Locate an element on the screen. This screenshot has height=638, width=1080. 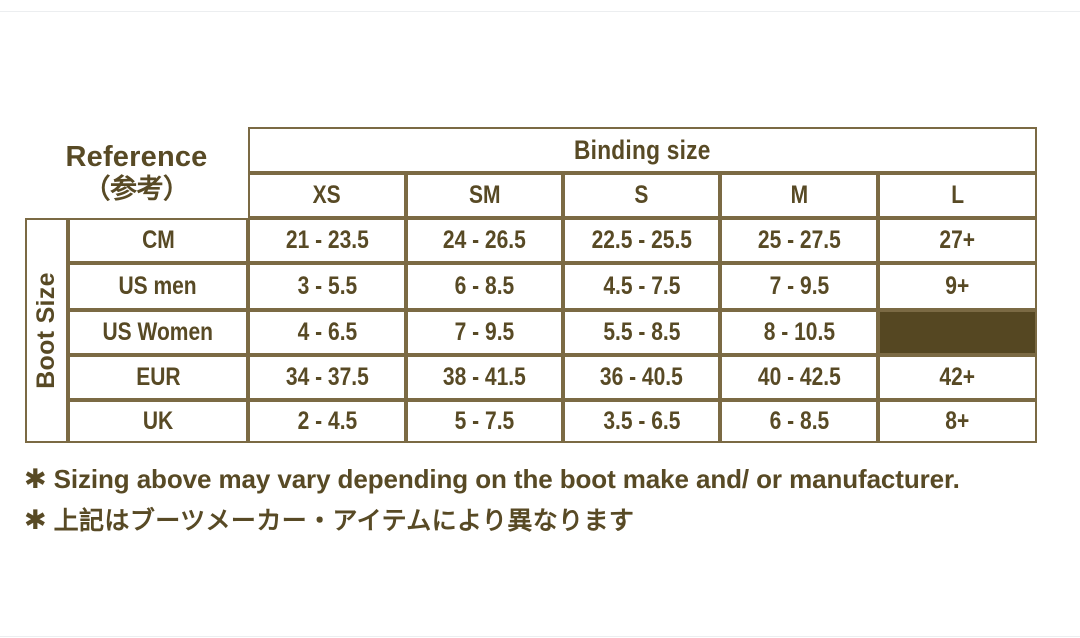
page-rule-bottom is located at coordinates (540, 636).